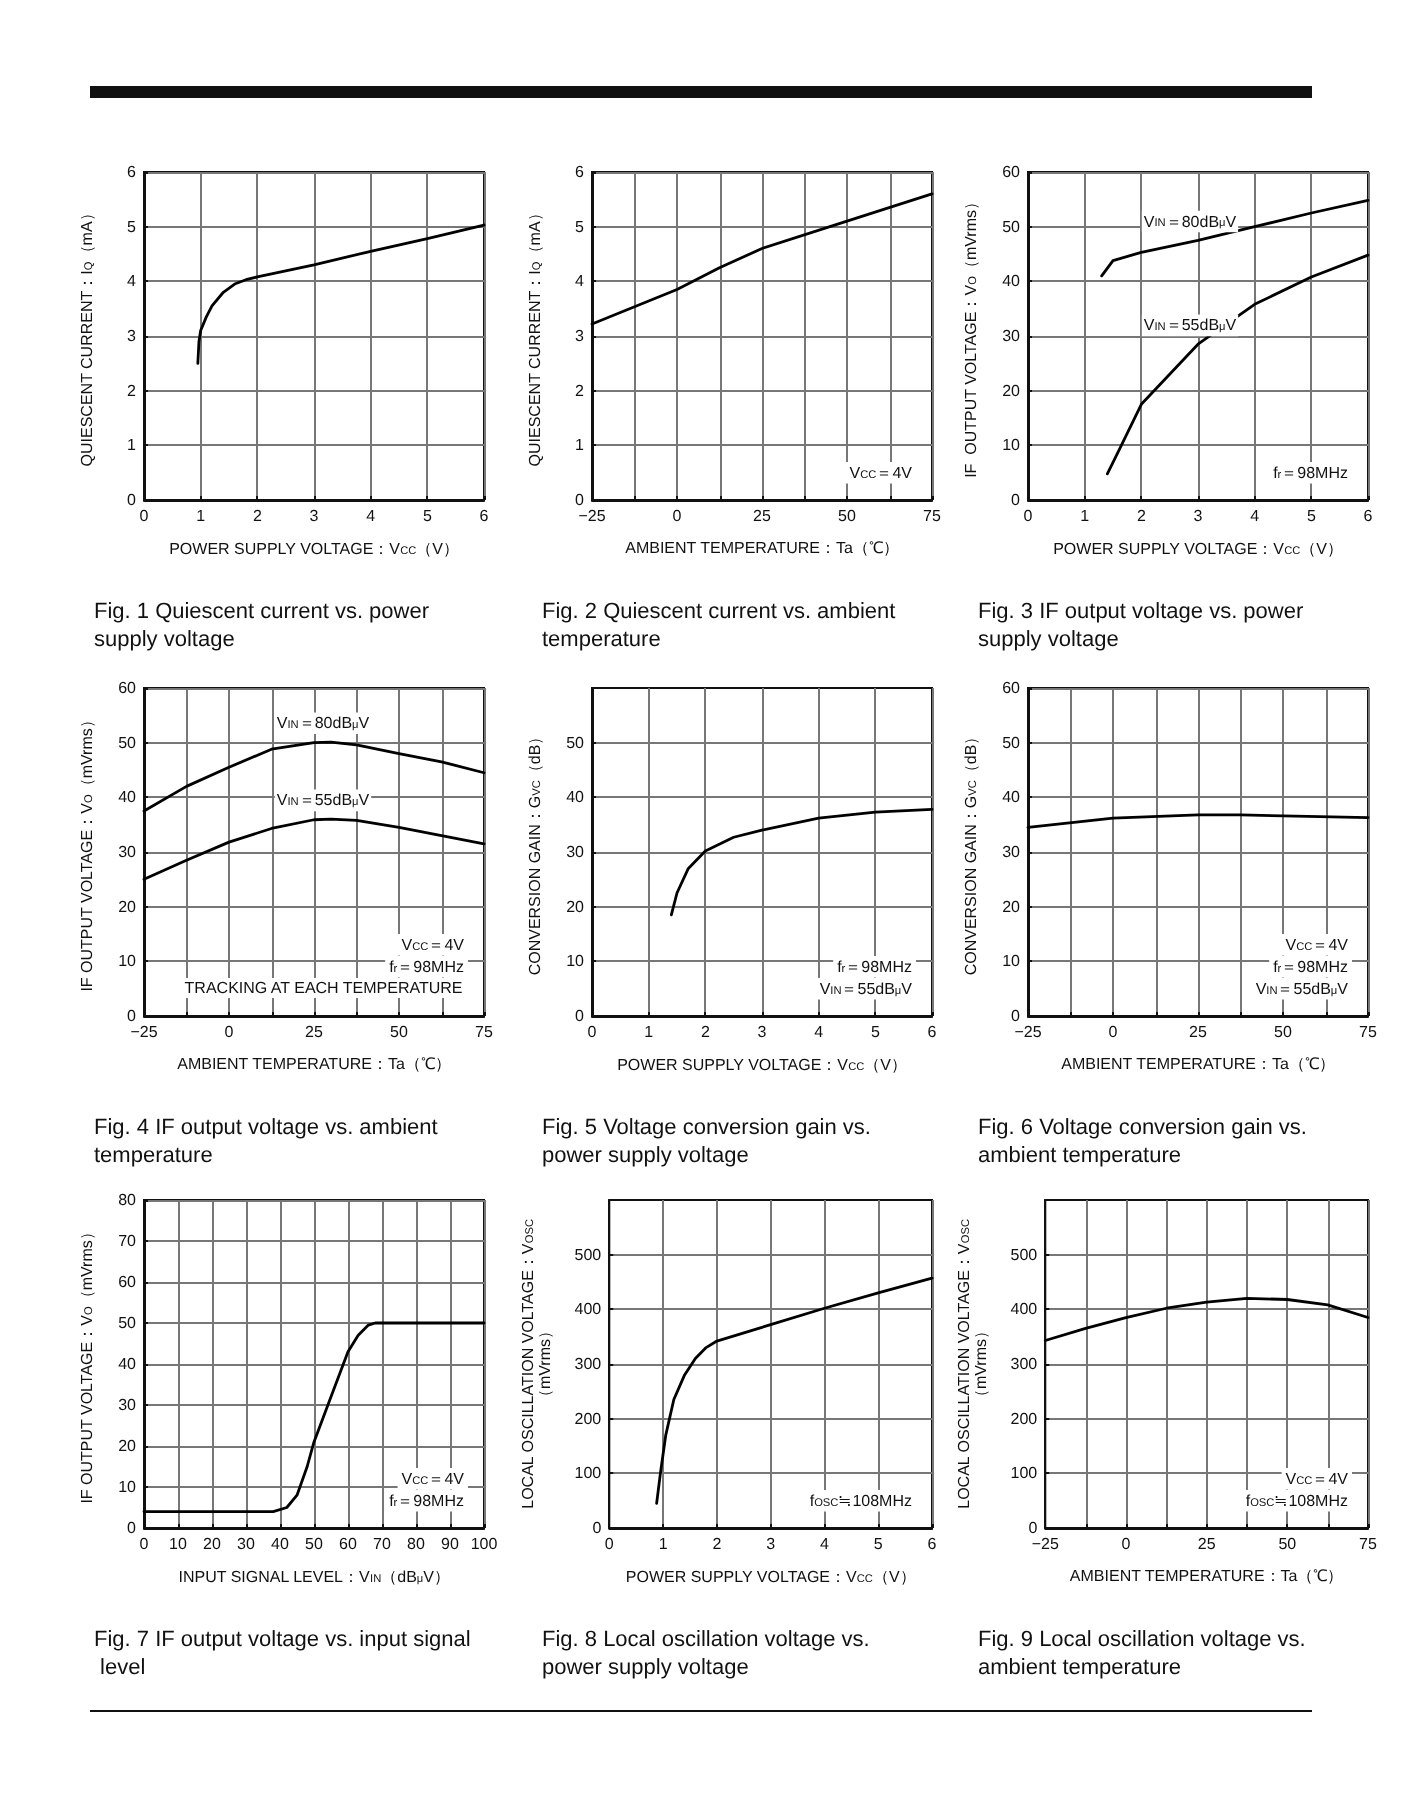 The width and height of the screenshot is (1402, 1802). What do you see at coordinates (269, 1142) in the screenshot?
I see `text: Fig. 4 IF output voltage vs. ambient temperature` at bounding box center [269, 1142].